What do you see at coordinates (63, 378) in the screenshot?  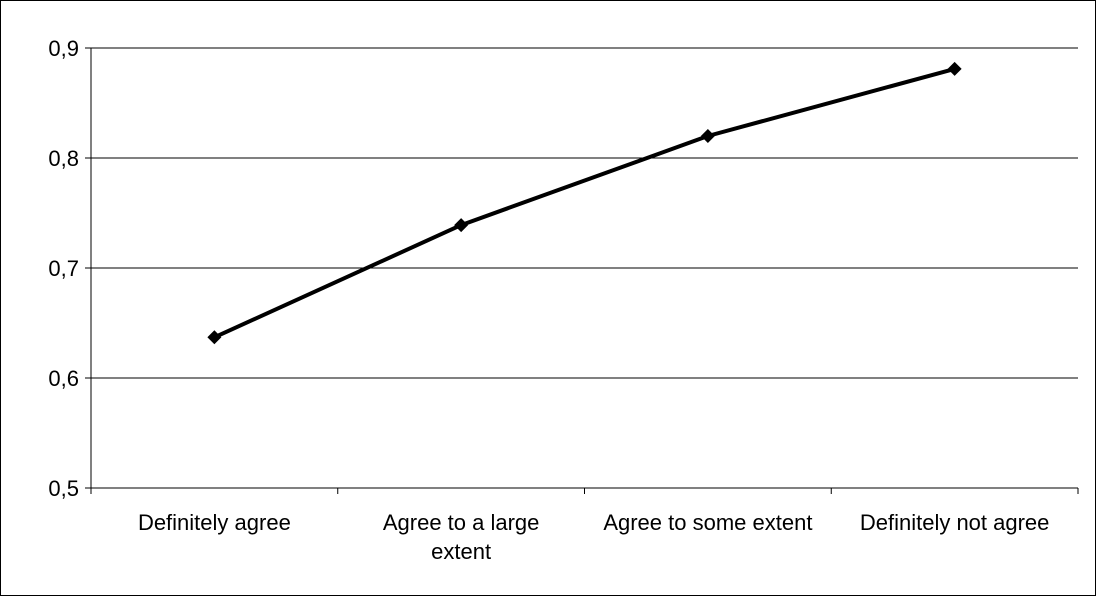 I see `y-tick-label-1: 0,6` at bounding box center [63, 378].